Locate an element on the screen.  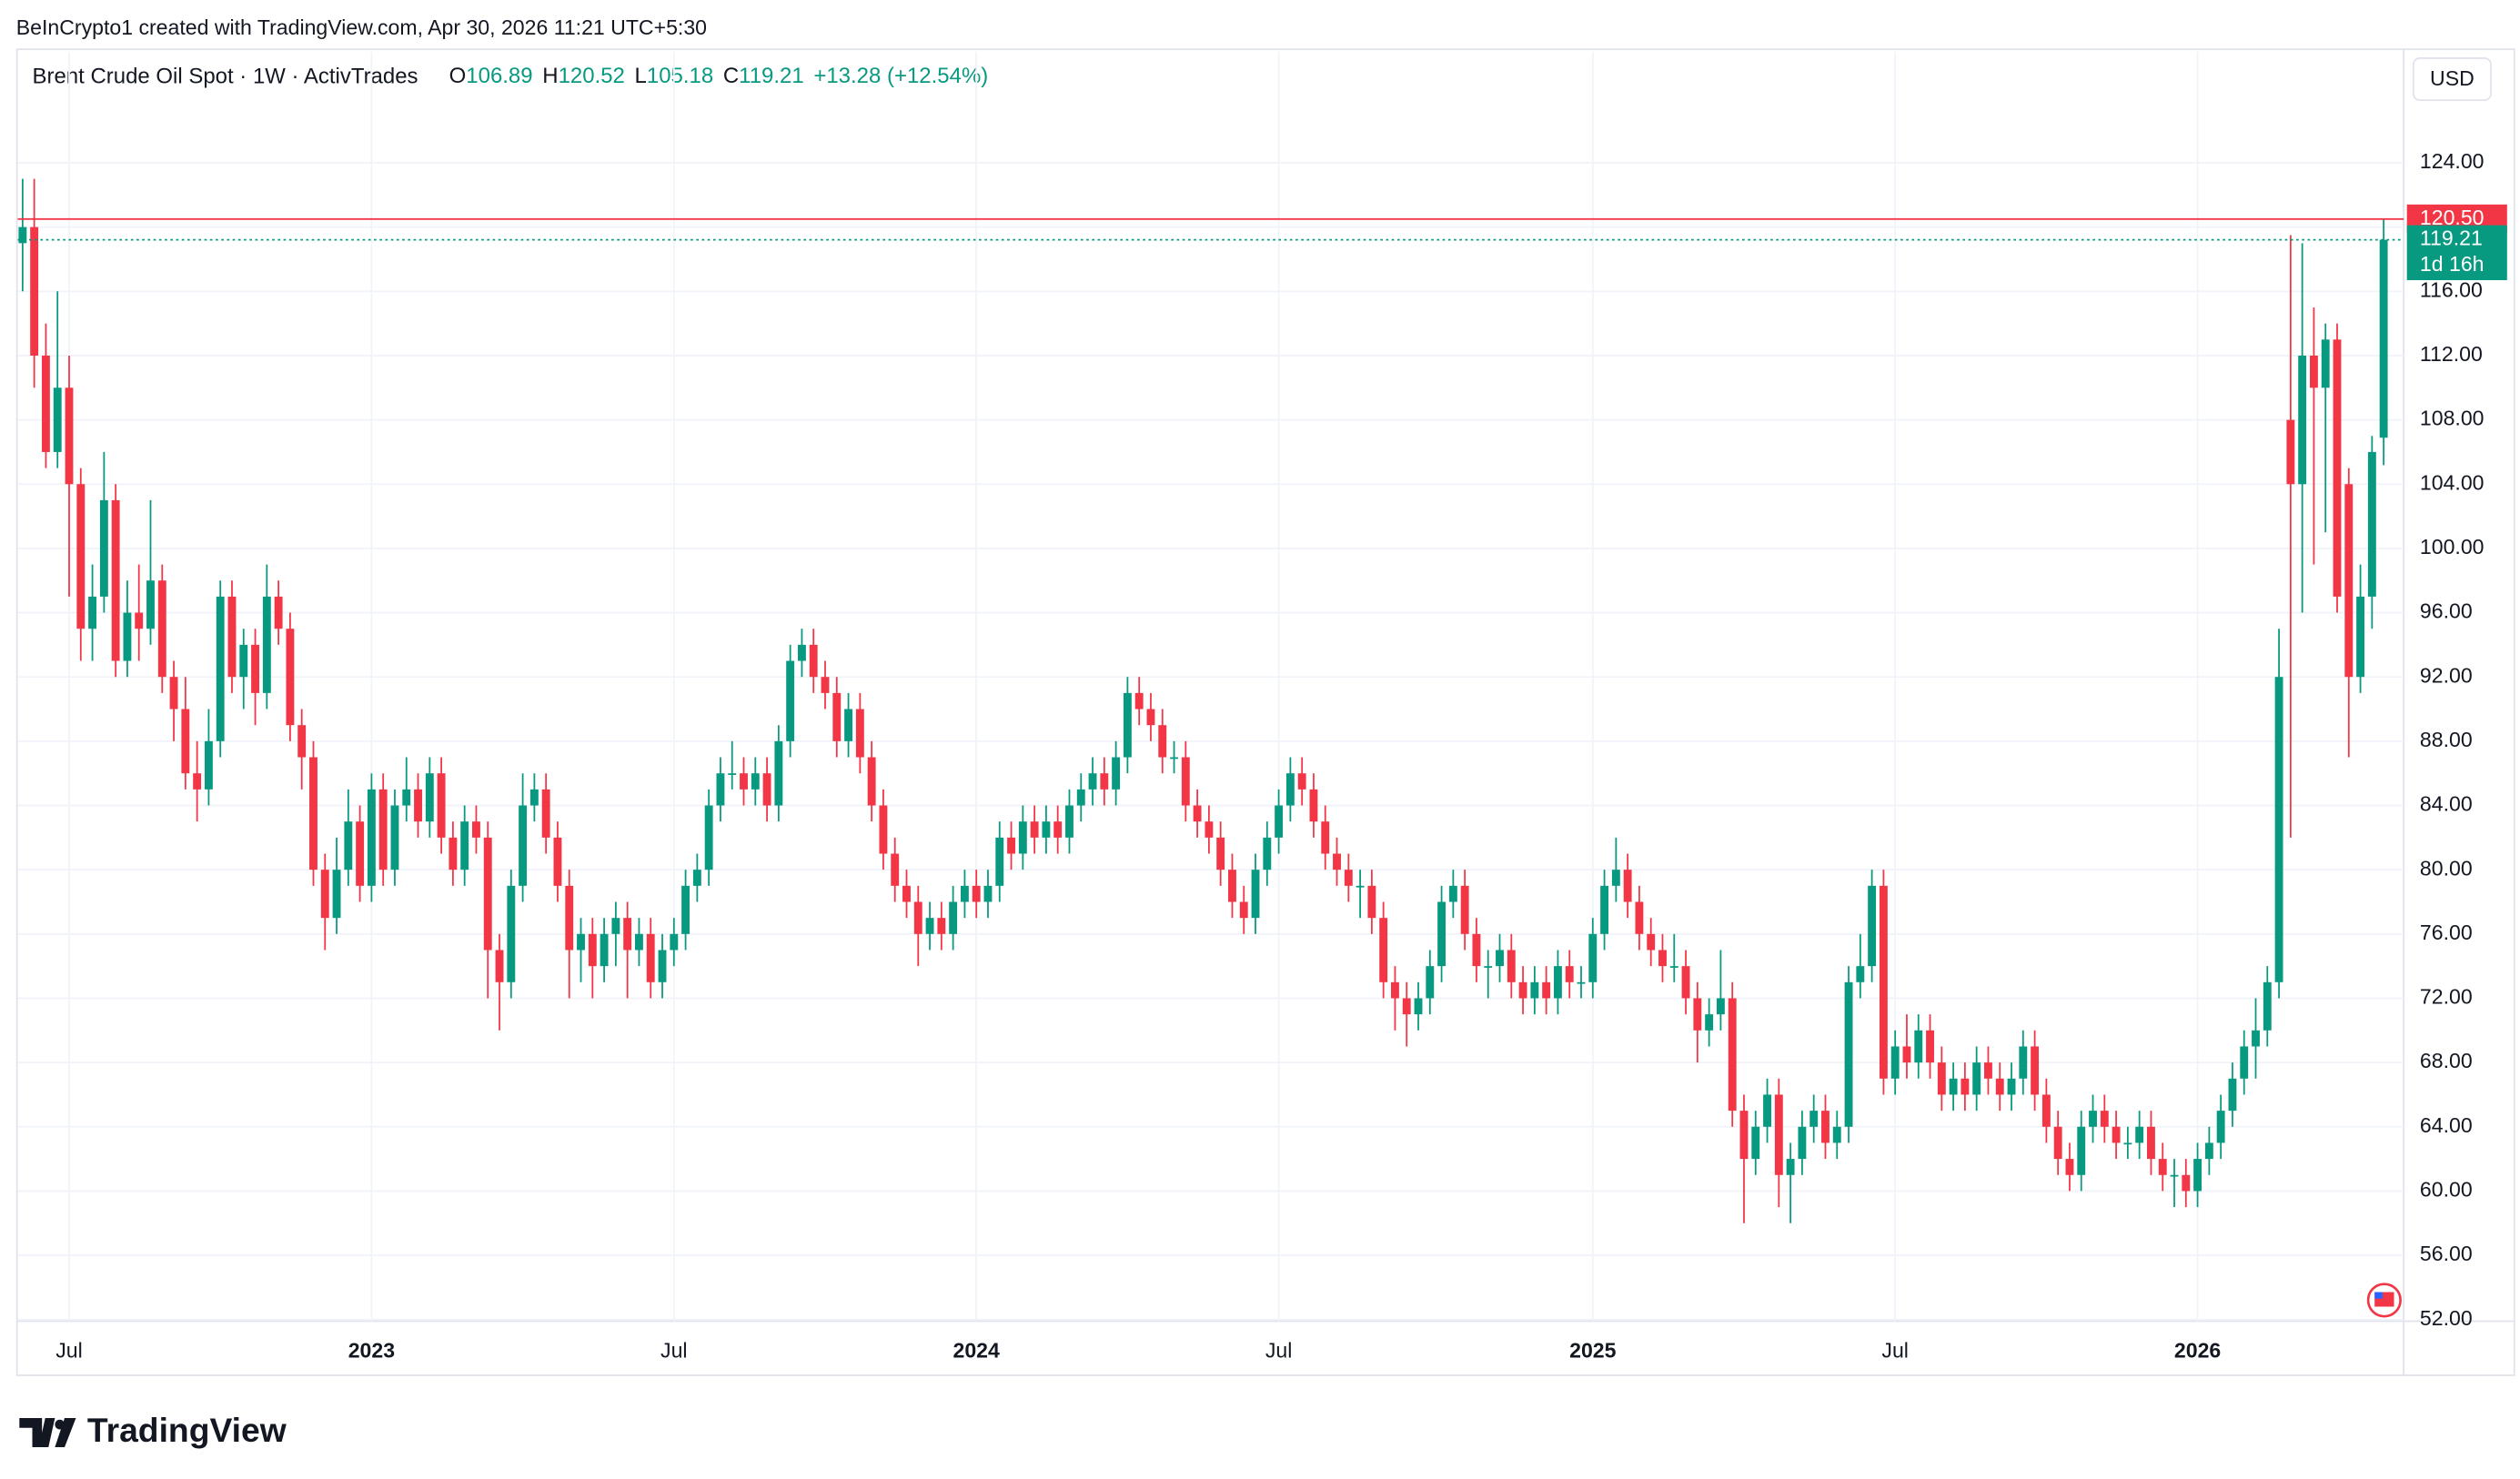
currency: USD is located at coordinates (2453, 78).